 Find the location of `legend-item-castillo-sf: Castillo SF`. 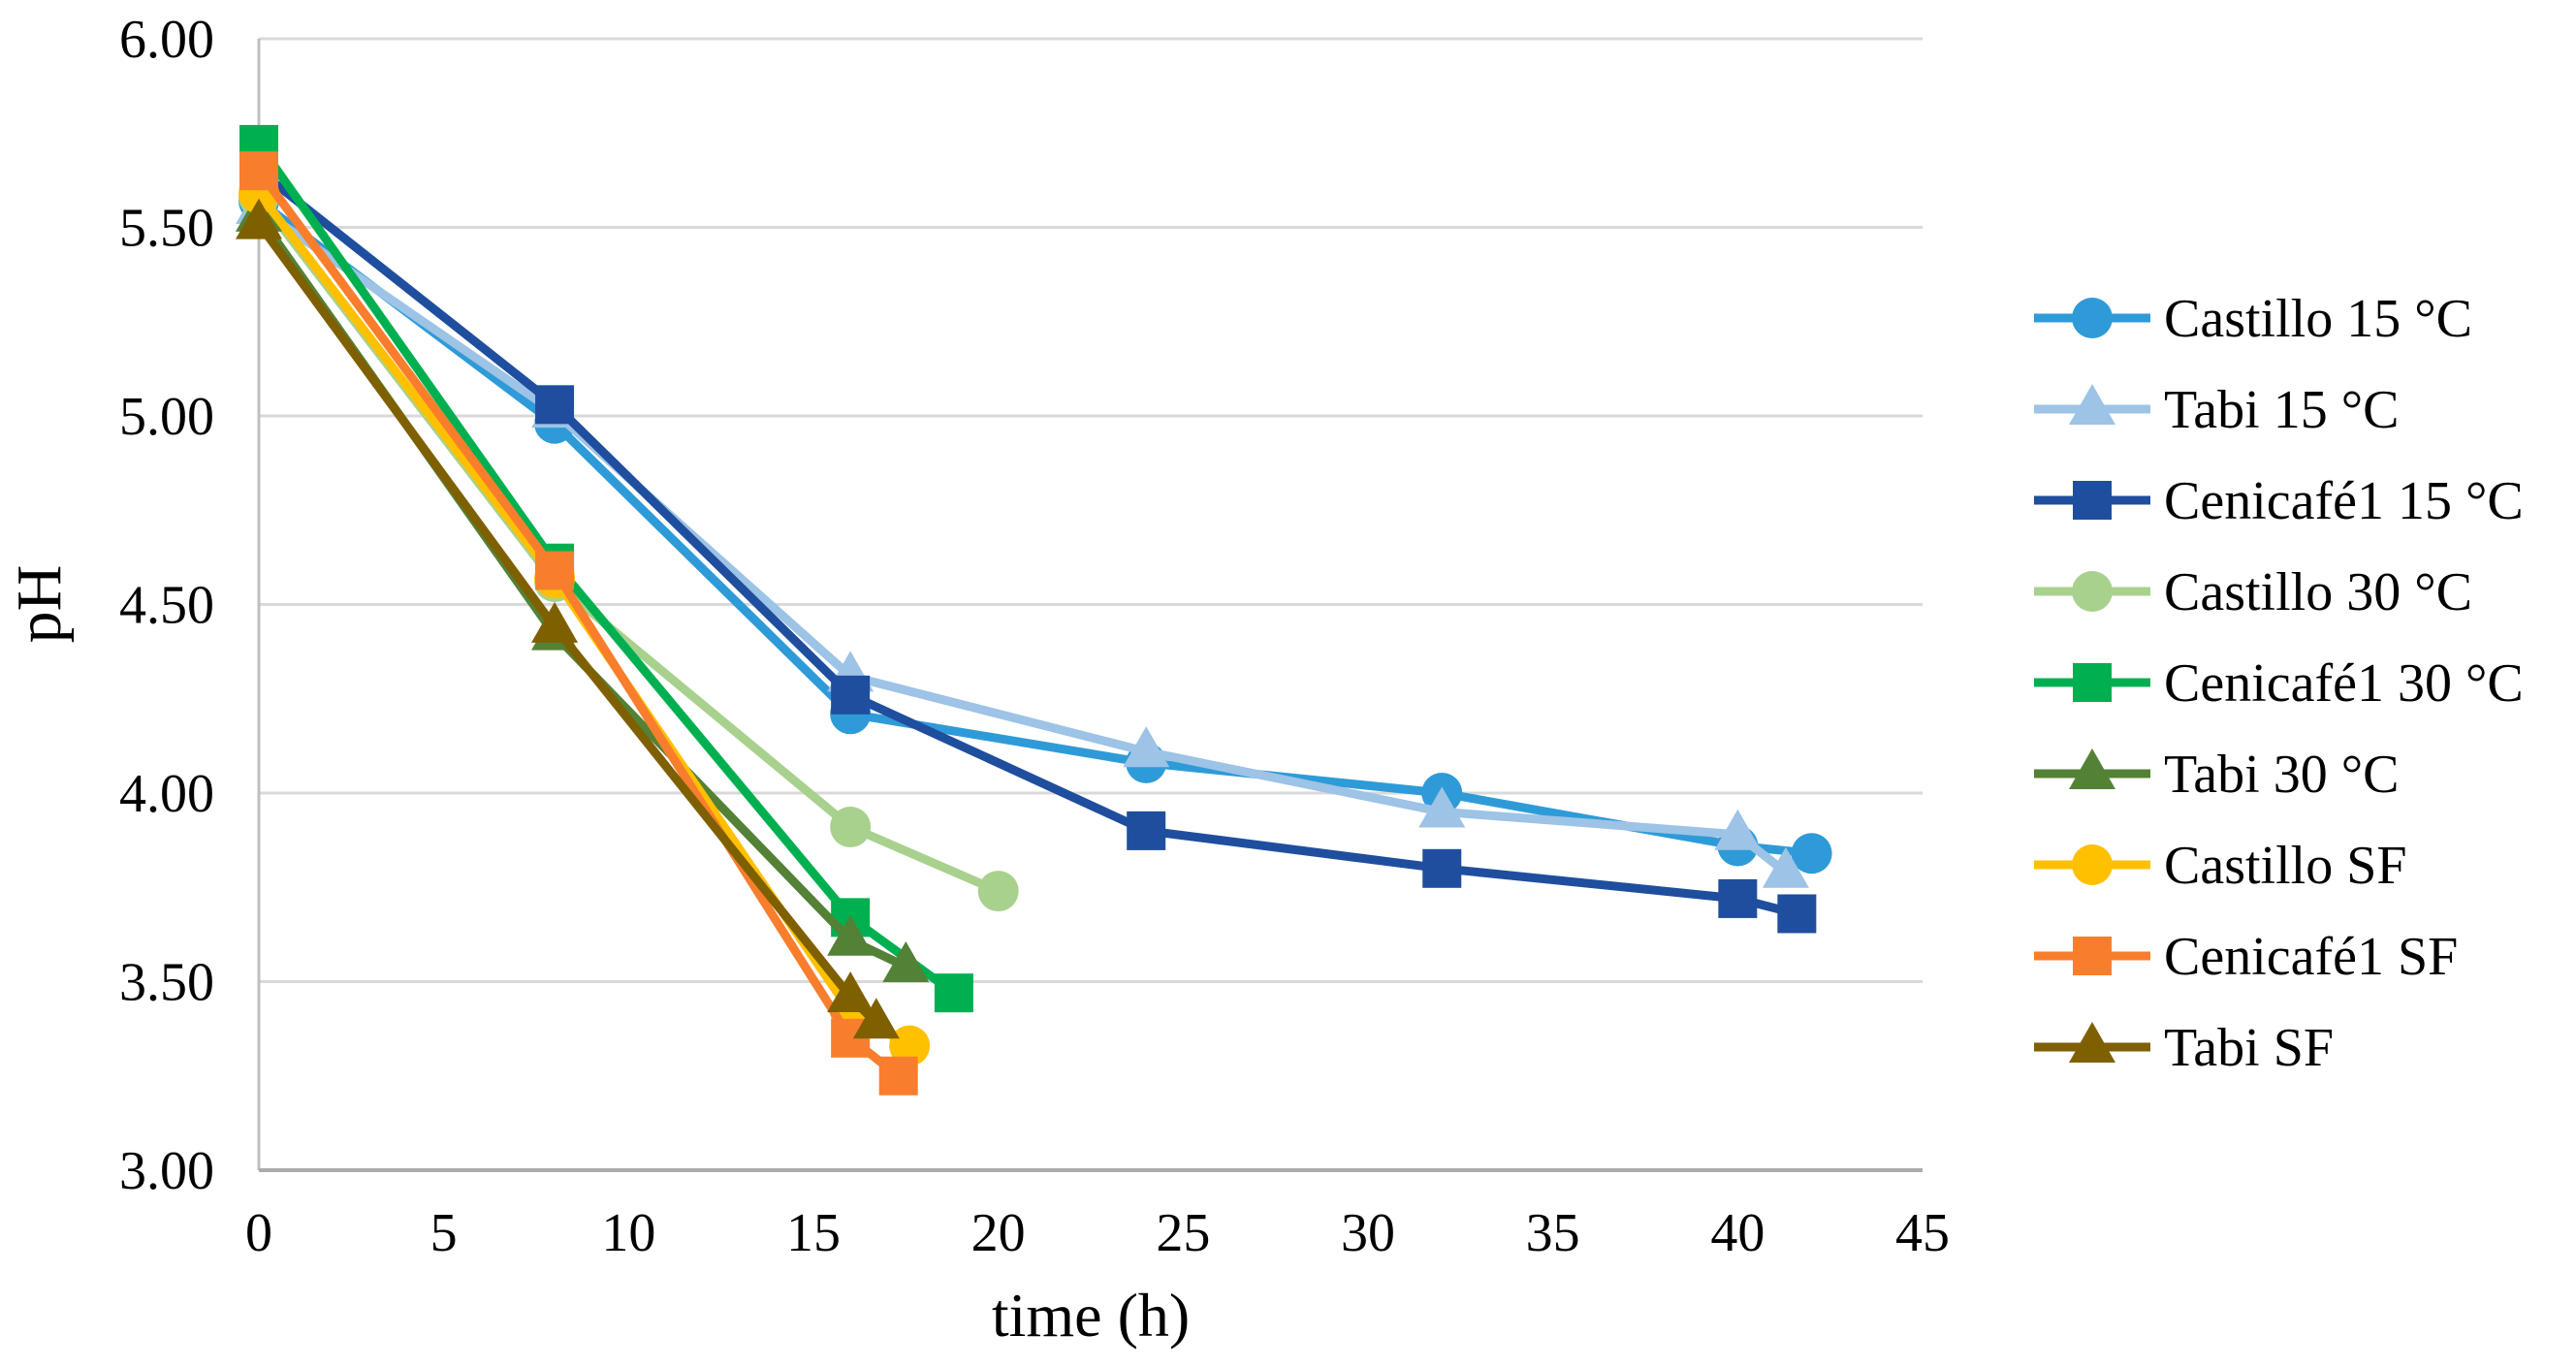

legend-item-castillo-sf: Castillo SF is located at coordinates (2221, 866).